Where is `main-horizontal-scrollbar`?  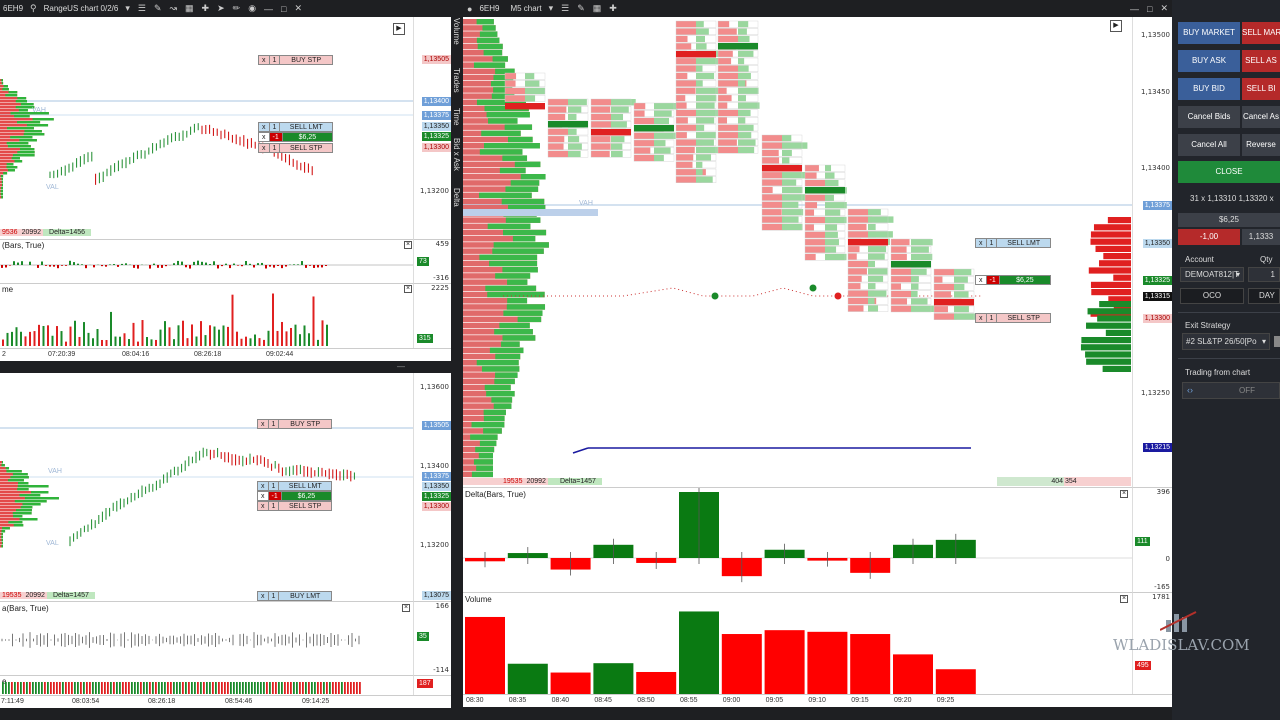
main-horizontal-scrollbar is located at coordinates (817, 713).